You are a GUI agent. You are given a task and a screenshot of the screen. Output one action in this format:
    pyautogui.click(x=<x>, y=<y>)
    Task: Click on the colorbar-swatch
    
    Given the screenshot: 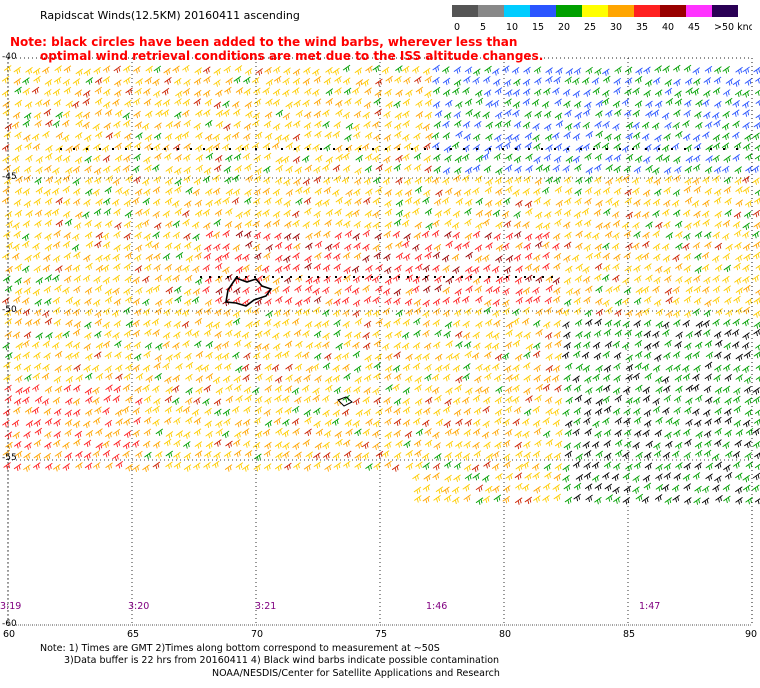 What is the action you would take?
    pyautogui.click(x=465, y=11)
    